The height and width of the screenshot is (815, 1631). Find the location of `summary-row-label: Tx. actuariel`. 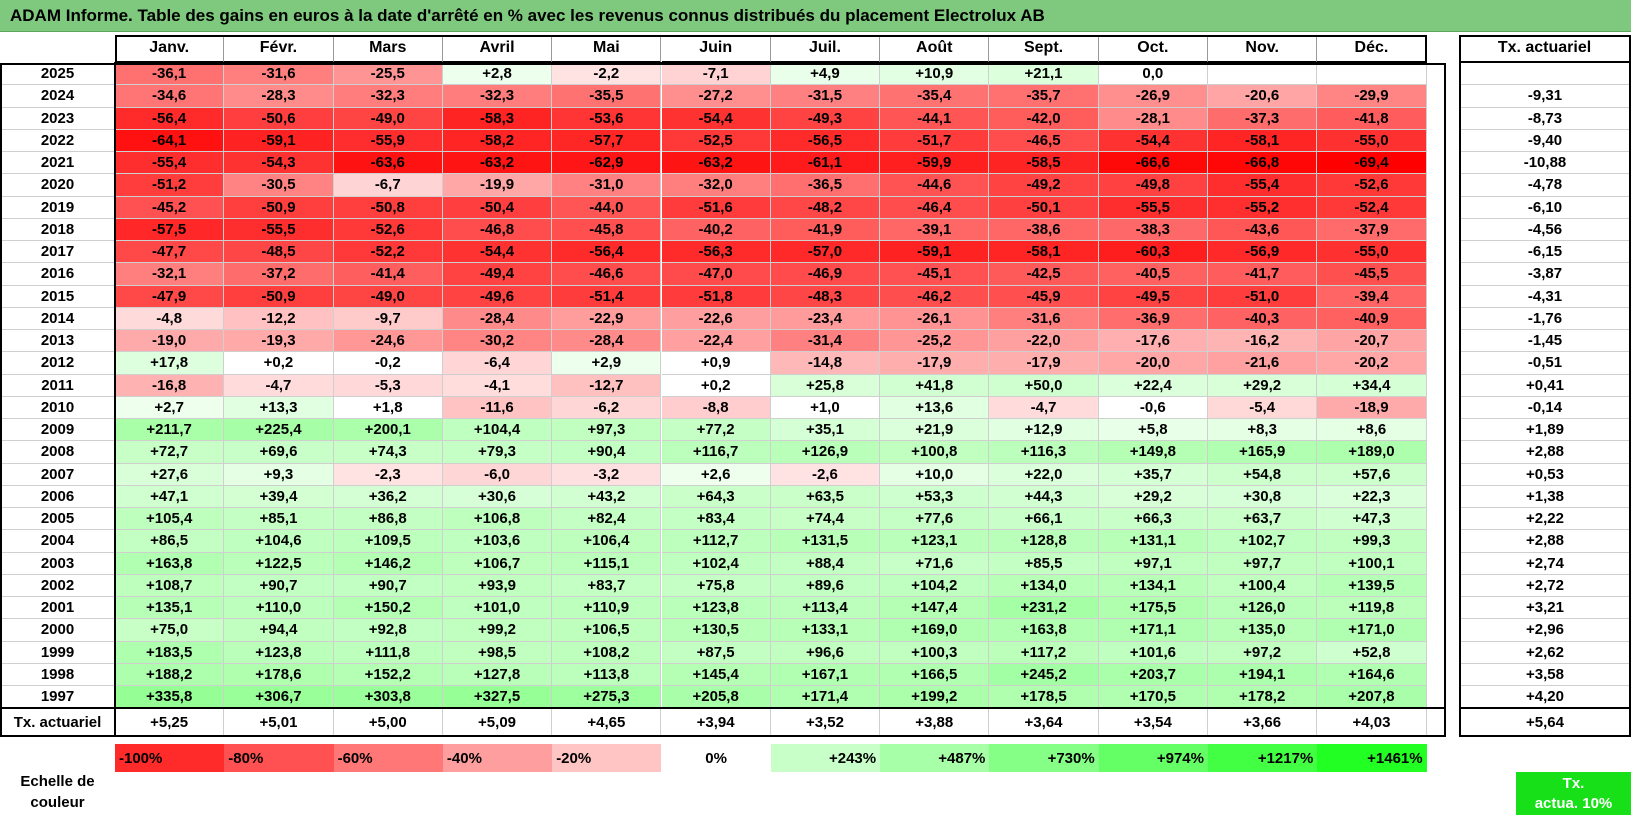

summary-row-label: Tx. actuariel is located at coordinates (57, 723).